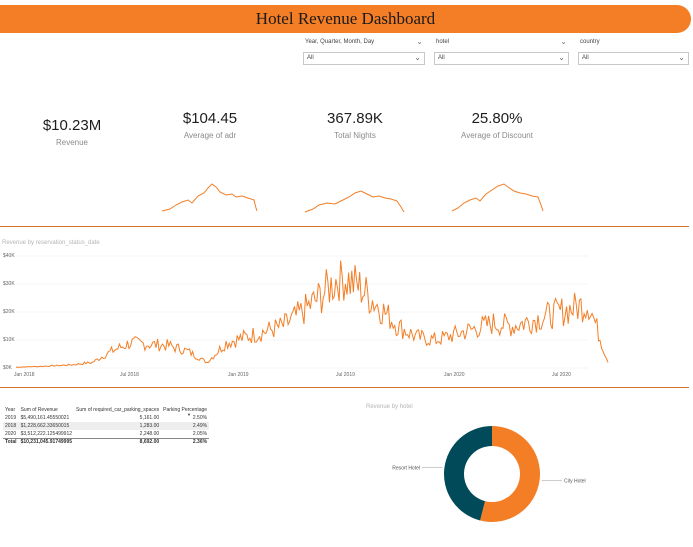  What do you see at coordinates (443, 42) in the screenshot?
I see `slicer-hotel-label: hotel` at bounding box center [443, 42].